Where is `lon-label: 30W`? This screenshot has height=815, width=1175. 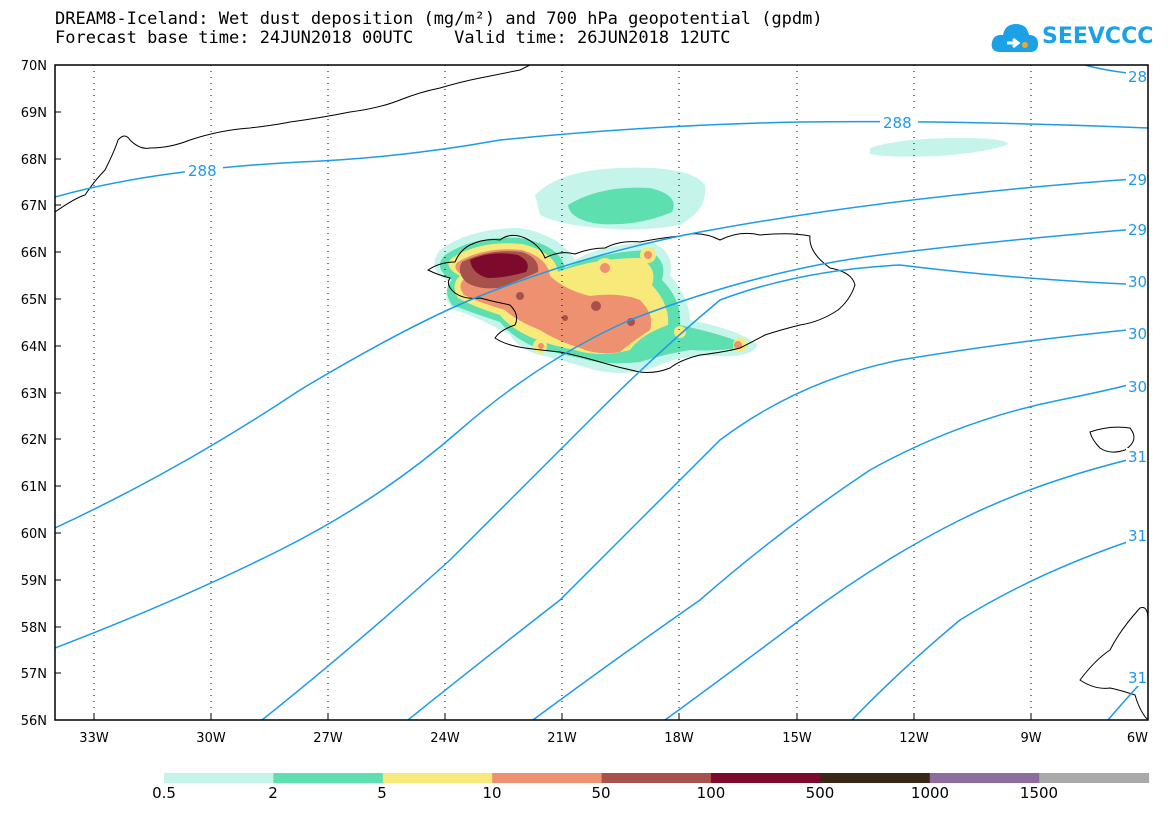
lon-label: 30W is located at coordinates (211, 738).